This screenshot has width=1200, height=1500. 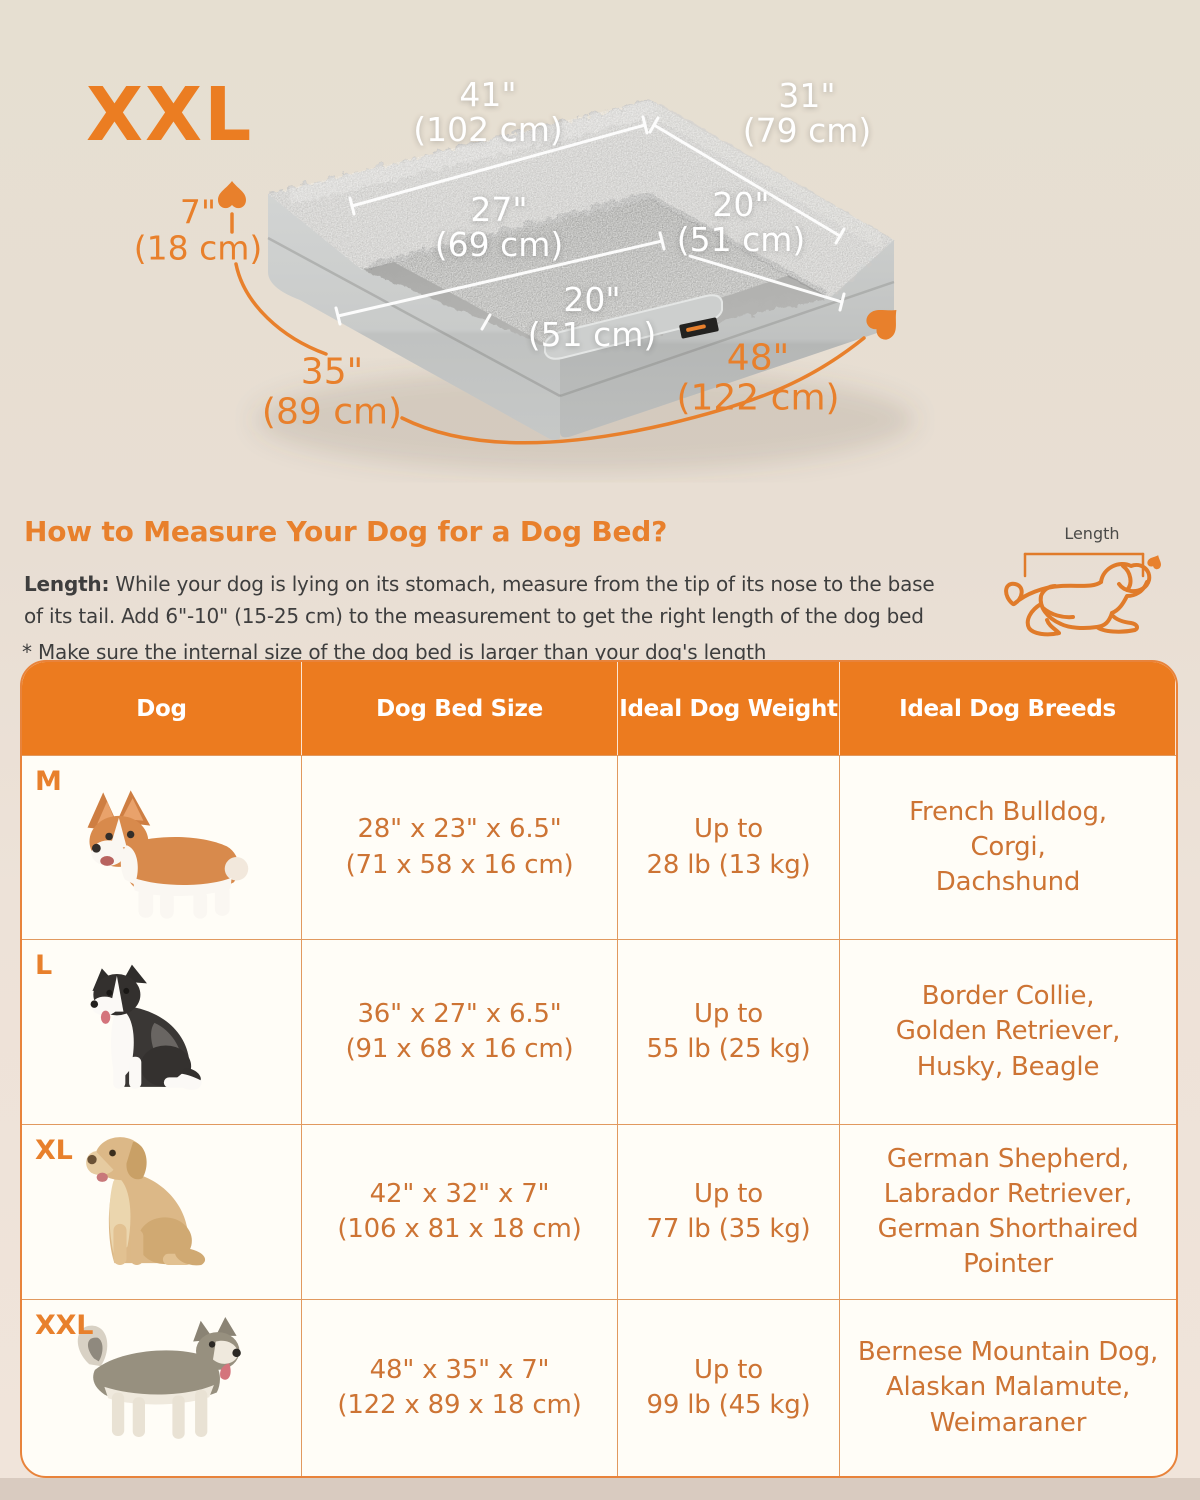 I want to click on table-row-xxl-dog: XXL, so click(x=162, y=1387).